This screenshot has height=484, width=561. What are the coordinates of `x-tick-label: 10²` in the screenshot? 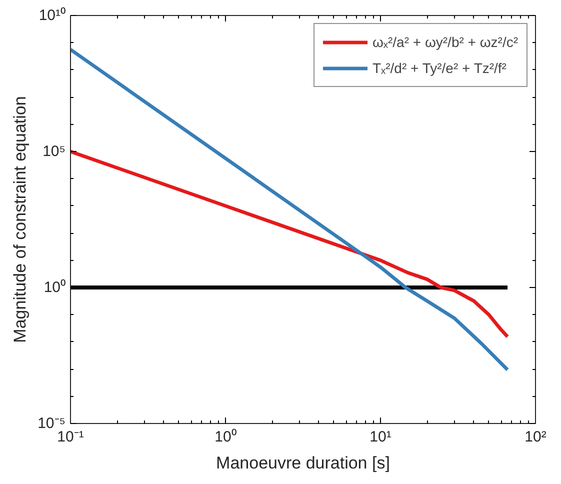 It's located at (535, 437).